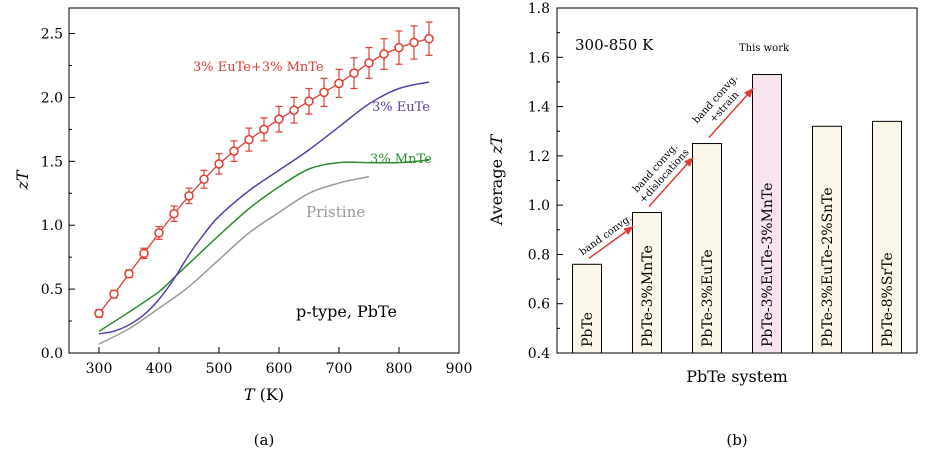  What do you see at coordinates (459, 369) in the screenshot?
I see `x-tick-label: 900` at bounding box center [459, 369].